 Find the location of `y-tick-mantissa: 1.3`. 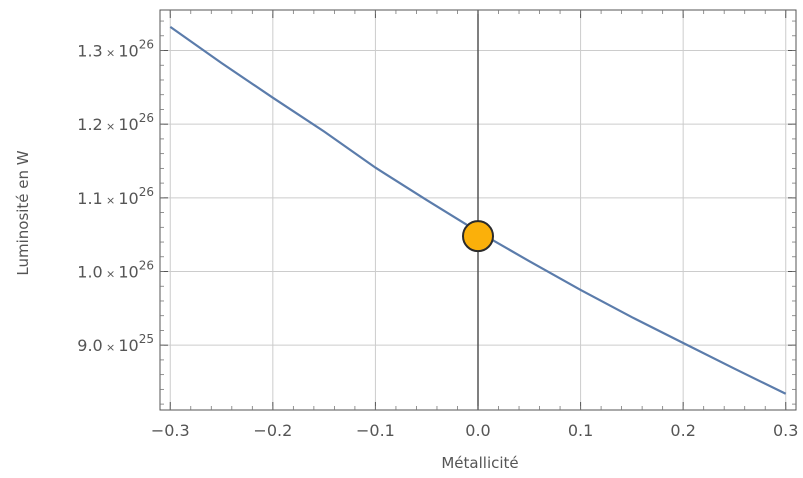

y-tick-mantissa: 1.3 is located at coordinates (89, 51).